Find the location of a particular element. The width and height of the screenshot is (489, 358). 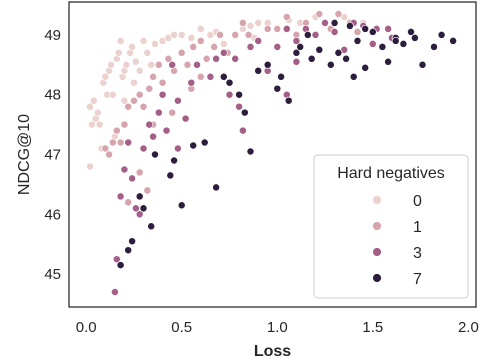

legend-box is located at coordinates (391, 226).